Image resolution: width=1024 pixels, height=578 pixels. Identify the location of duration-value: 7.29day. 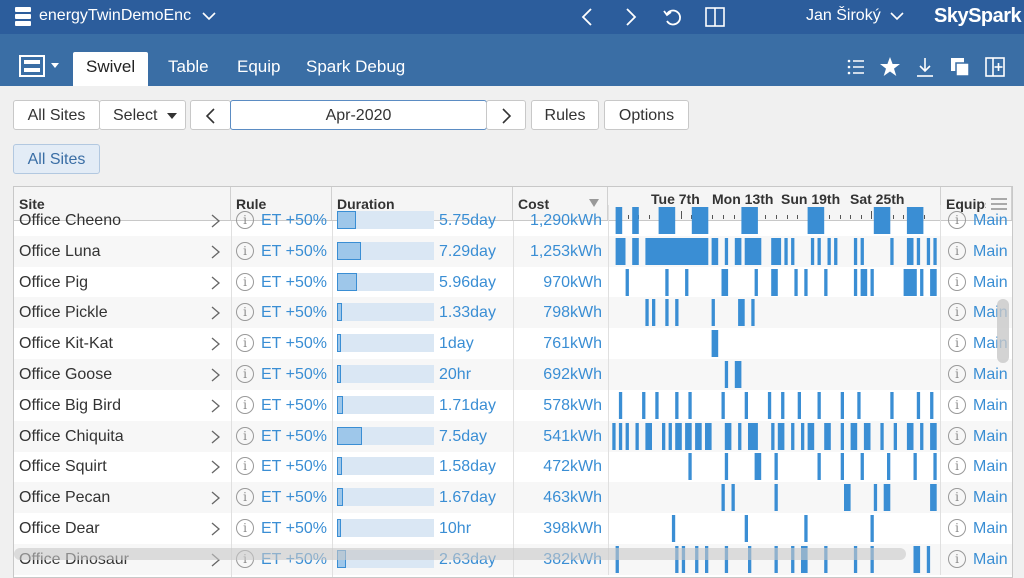
(467, 251).